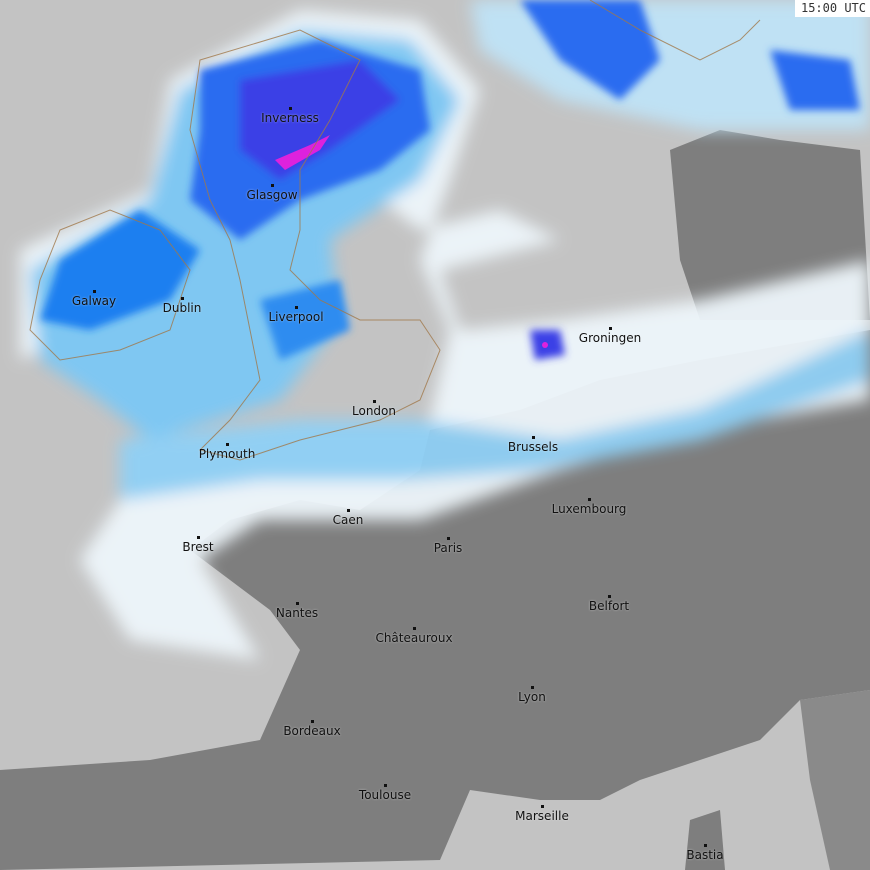 The image size is (870, 870). I want to click on city-label: Lyon, so click(532, 697).